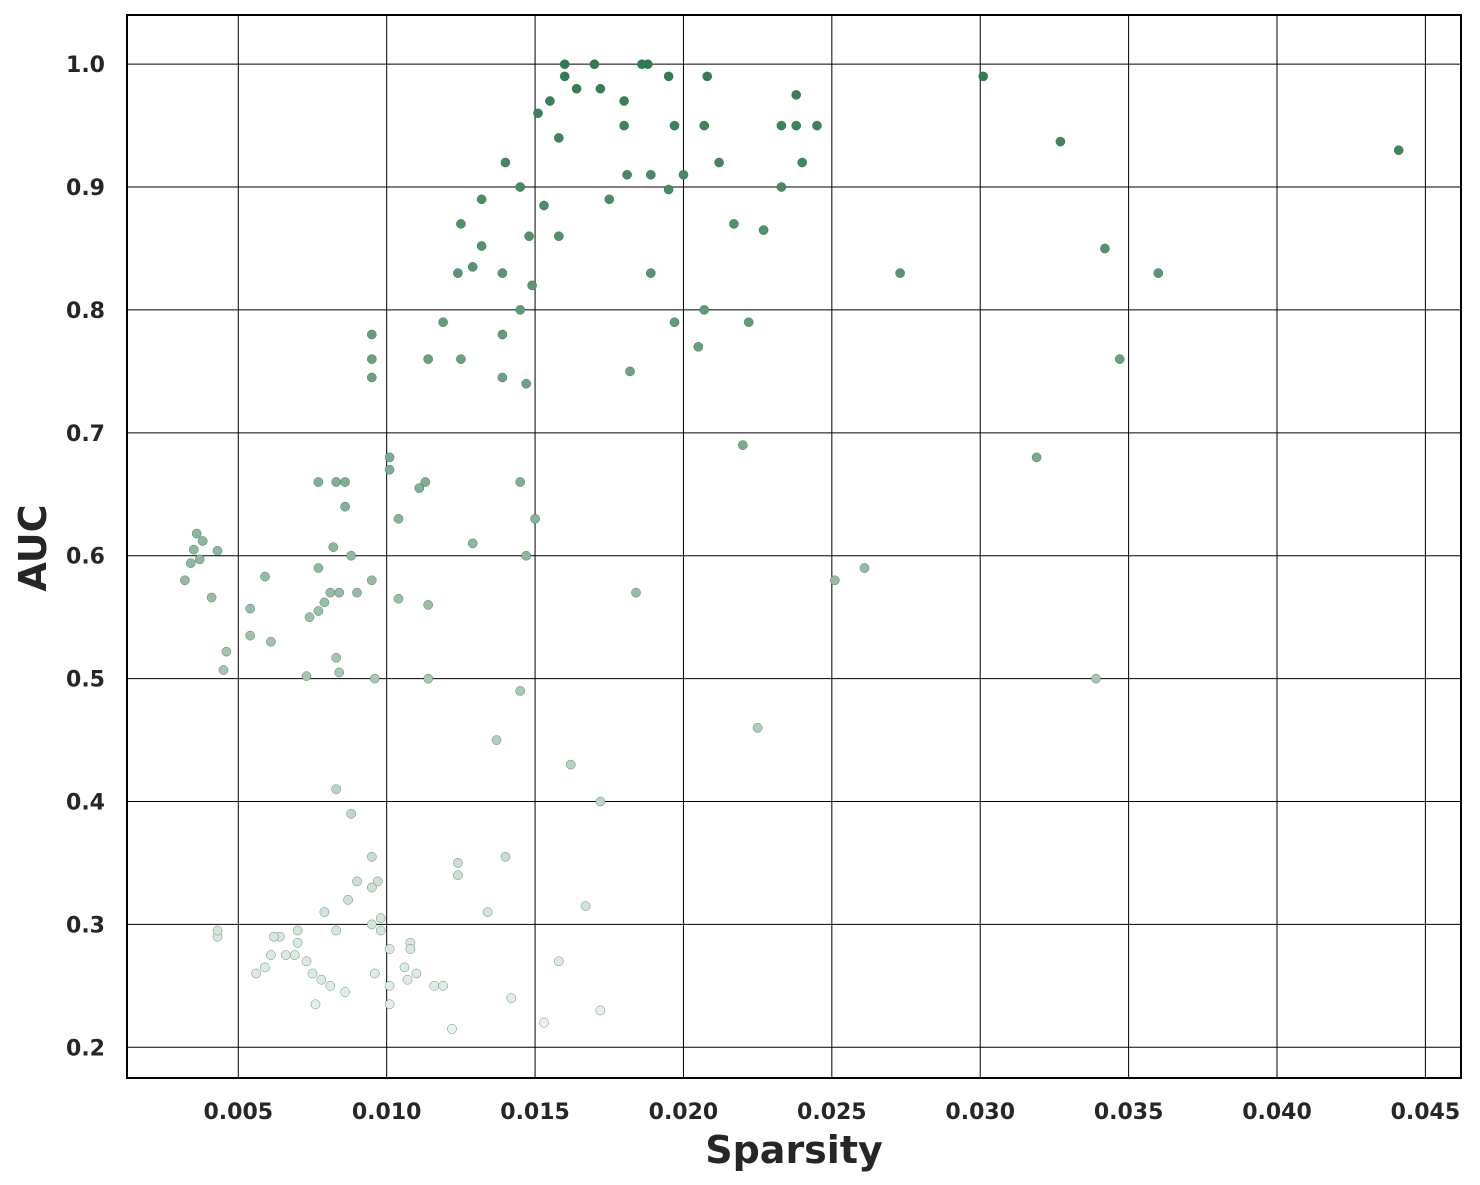 This screenshot has width=1480, height=1185. What do you see at coordinates (33, 548) in the screenshot?
I see `y-axis-label: AUC` at bounding box center [33, 548].